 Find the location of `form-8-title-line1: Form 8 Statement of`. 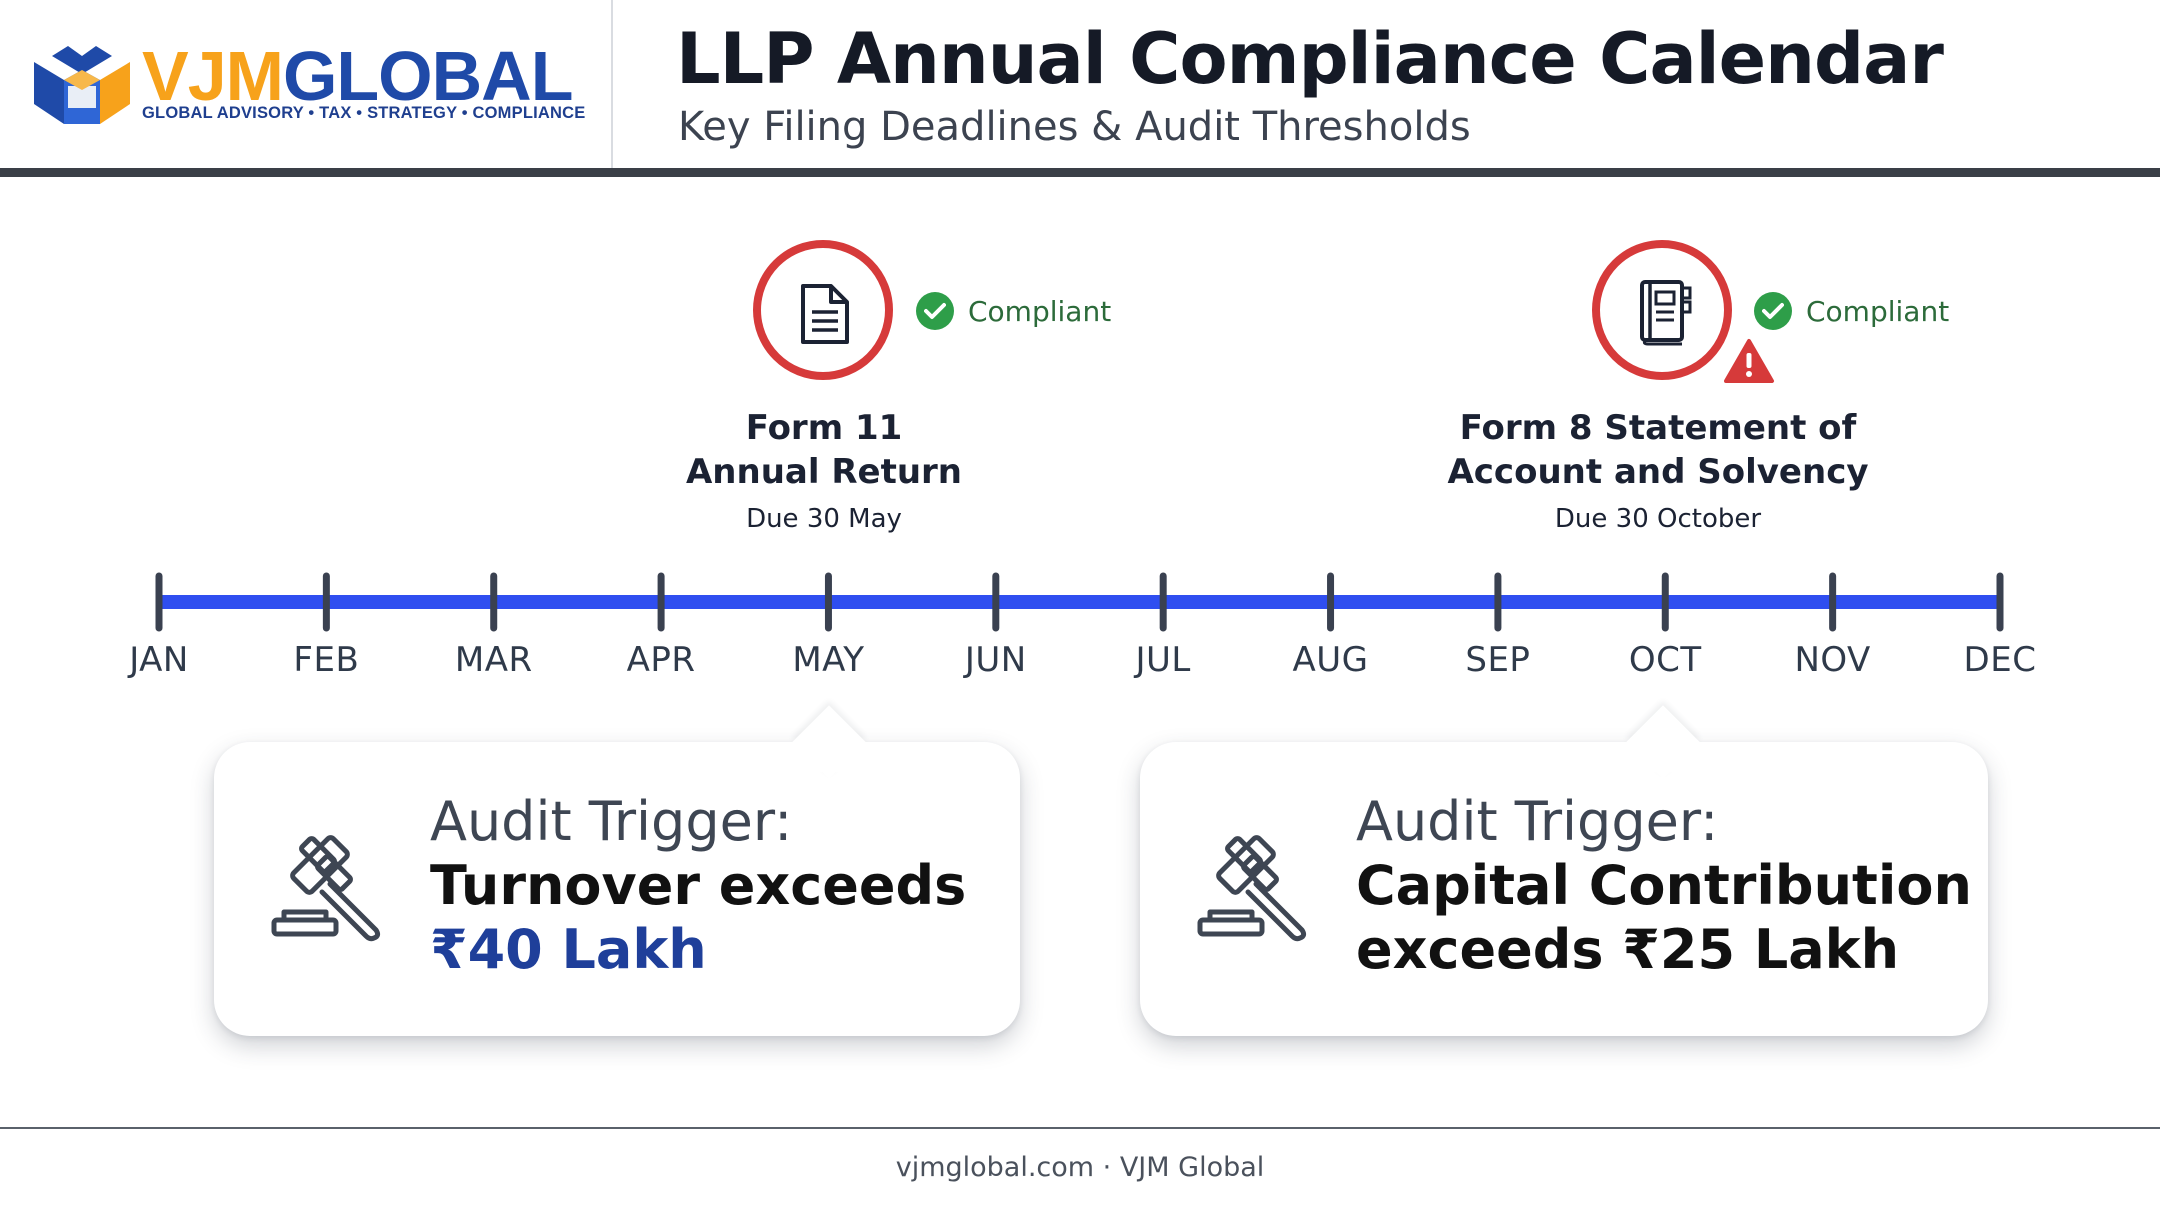

form-8-title-line1: Form 8 Statement of is located at coordinates (1658, 428).